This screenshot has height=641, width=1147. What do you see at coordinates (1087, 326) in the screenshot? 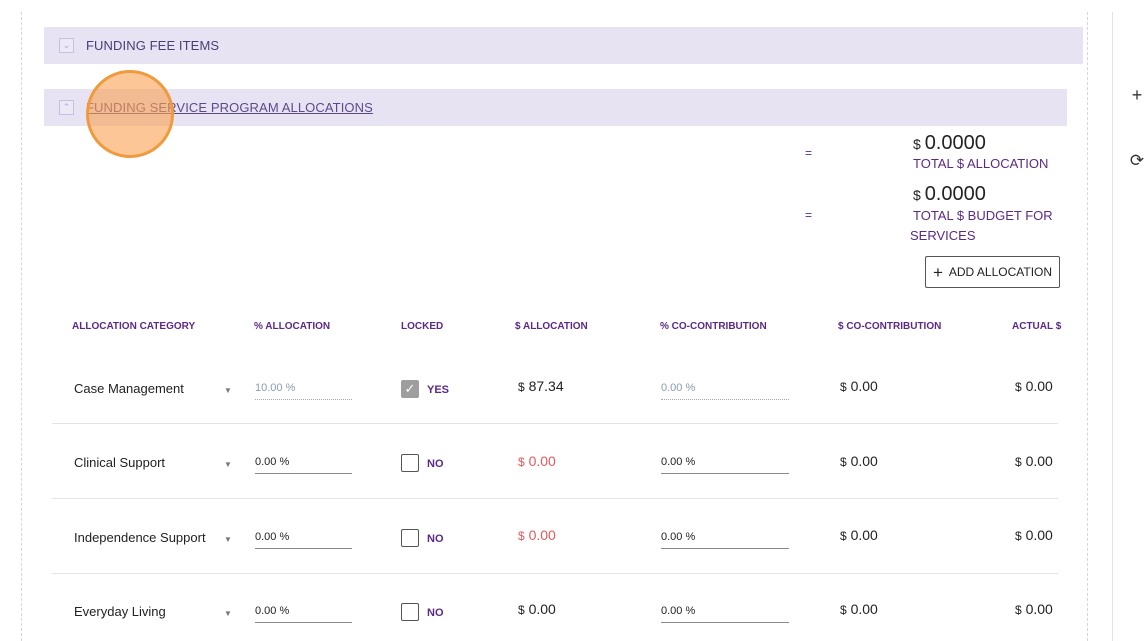
I see `content-right-border` at bounding box center [1087, 326].